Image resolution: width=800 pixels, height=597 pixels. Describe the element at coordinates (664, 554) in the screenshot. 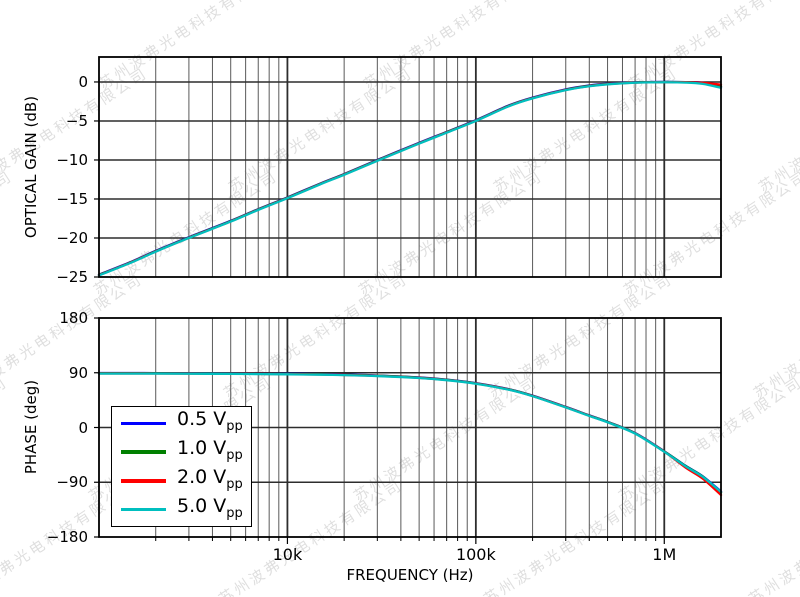

I see `x-tick-label: 1M` at that location.